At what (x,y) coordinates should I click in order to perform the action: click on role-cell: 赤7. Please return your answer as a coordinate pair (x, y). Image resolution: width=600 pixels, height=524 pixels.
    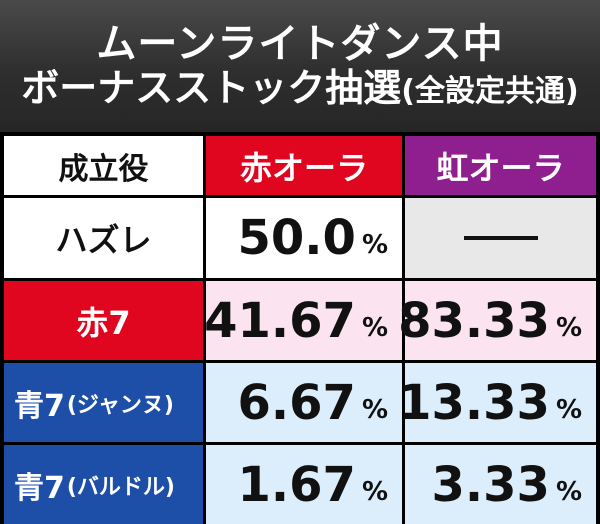
    Looking at the image, I should click on (103, 320).